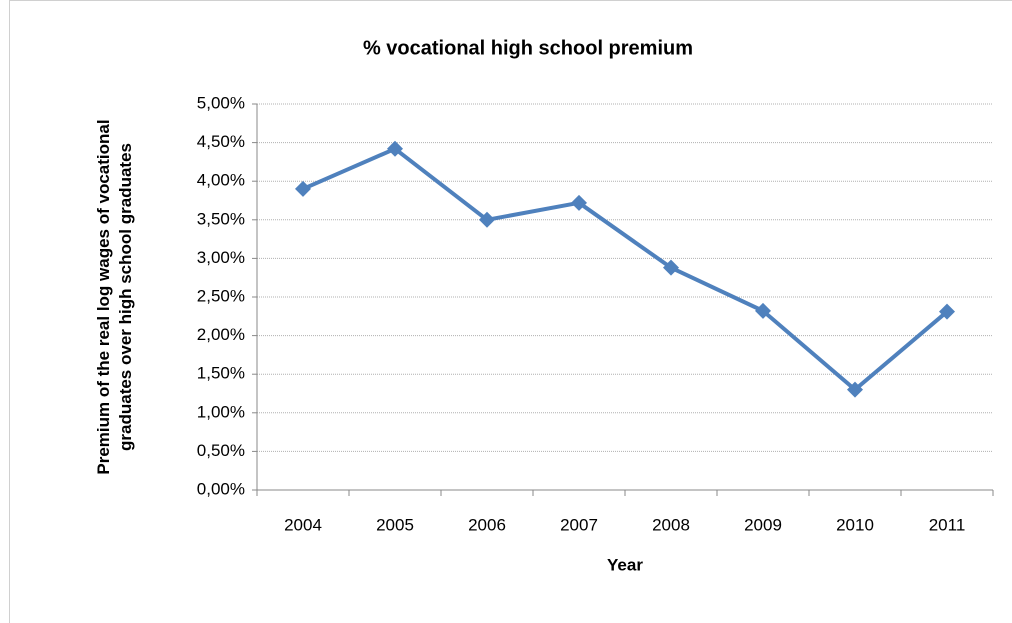  Describe the element at coordinates (579, 524) in the screenshot. I see `x-tick-label: 2007` at that location.